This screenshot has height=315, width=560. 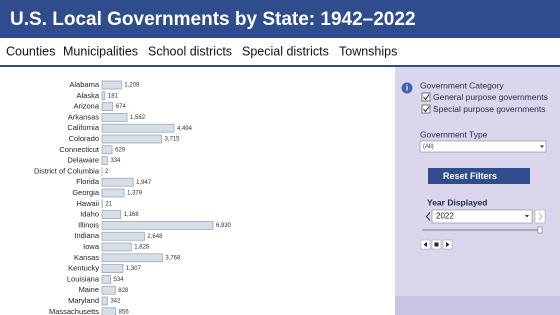 I want to click on next-year, so click(x=540, y=216).